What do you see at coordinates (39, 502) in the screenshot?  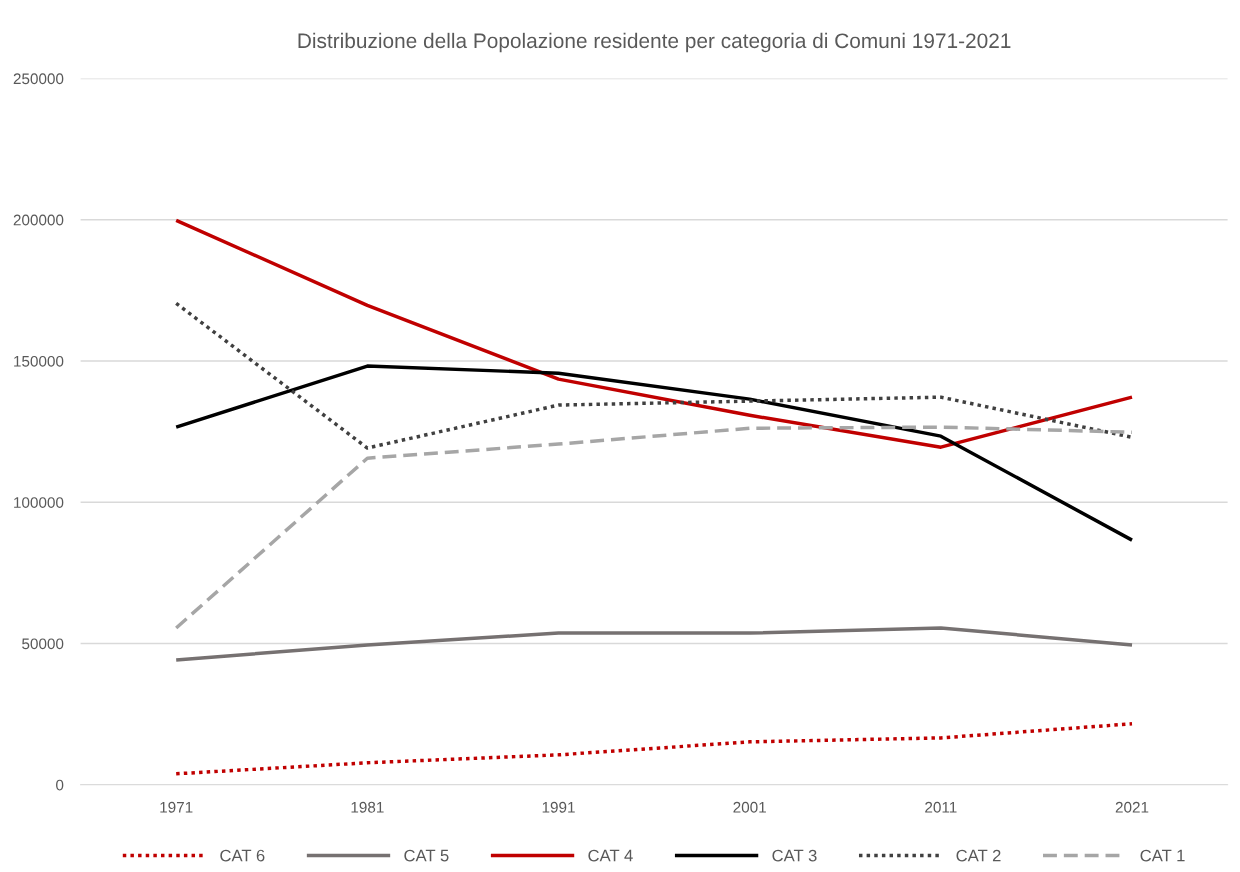 I see `y-tick-label: 100000` at bounding box center [39, 502].